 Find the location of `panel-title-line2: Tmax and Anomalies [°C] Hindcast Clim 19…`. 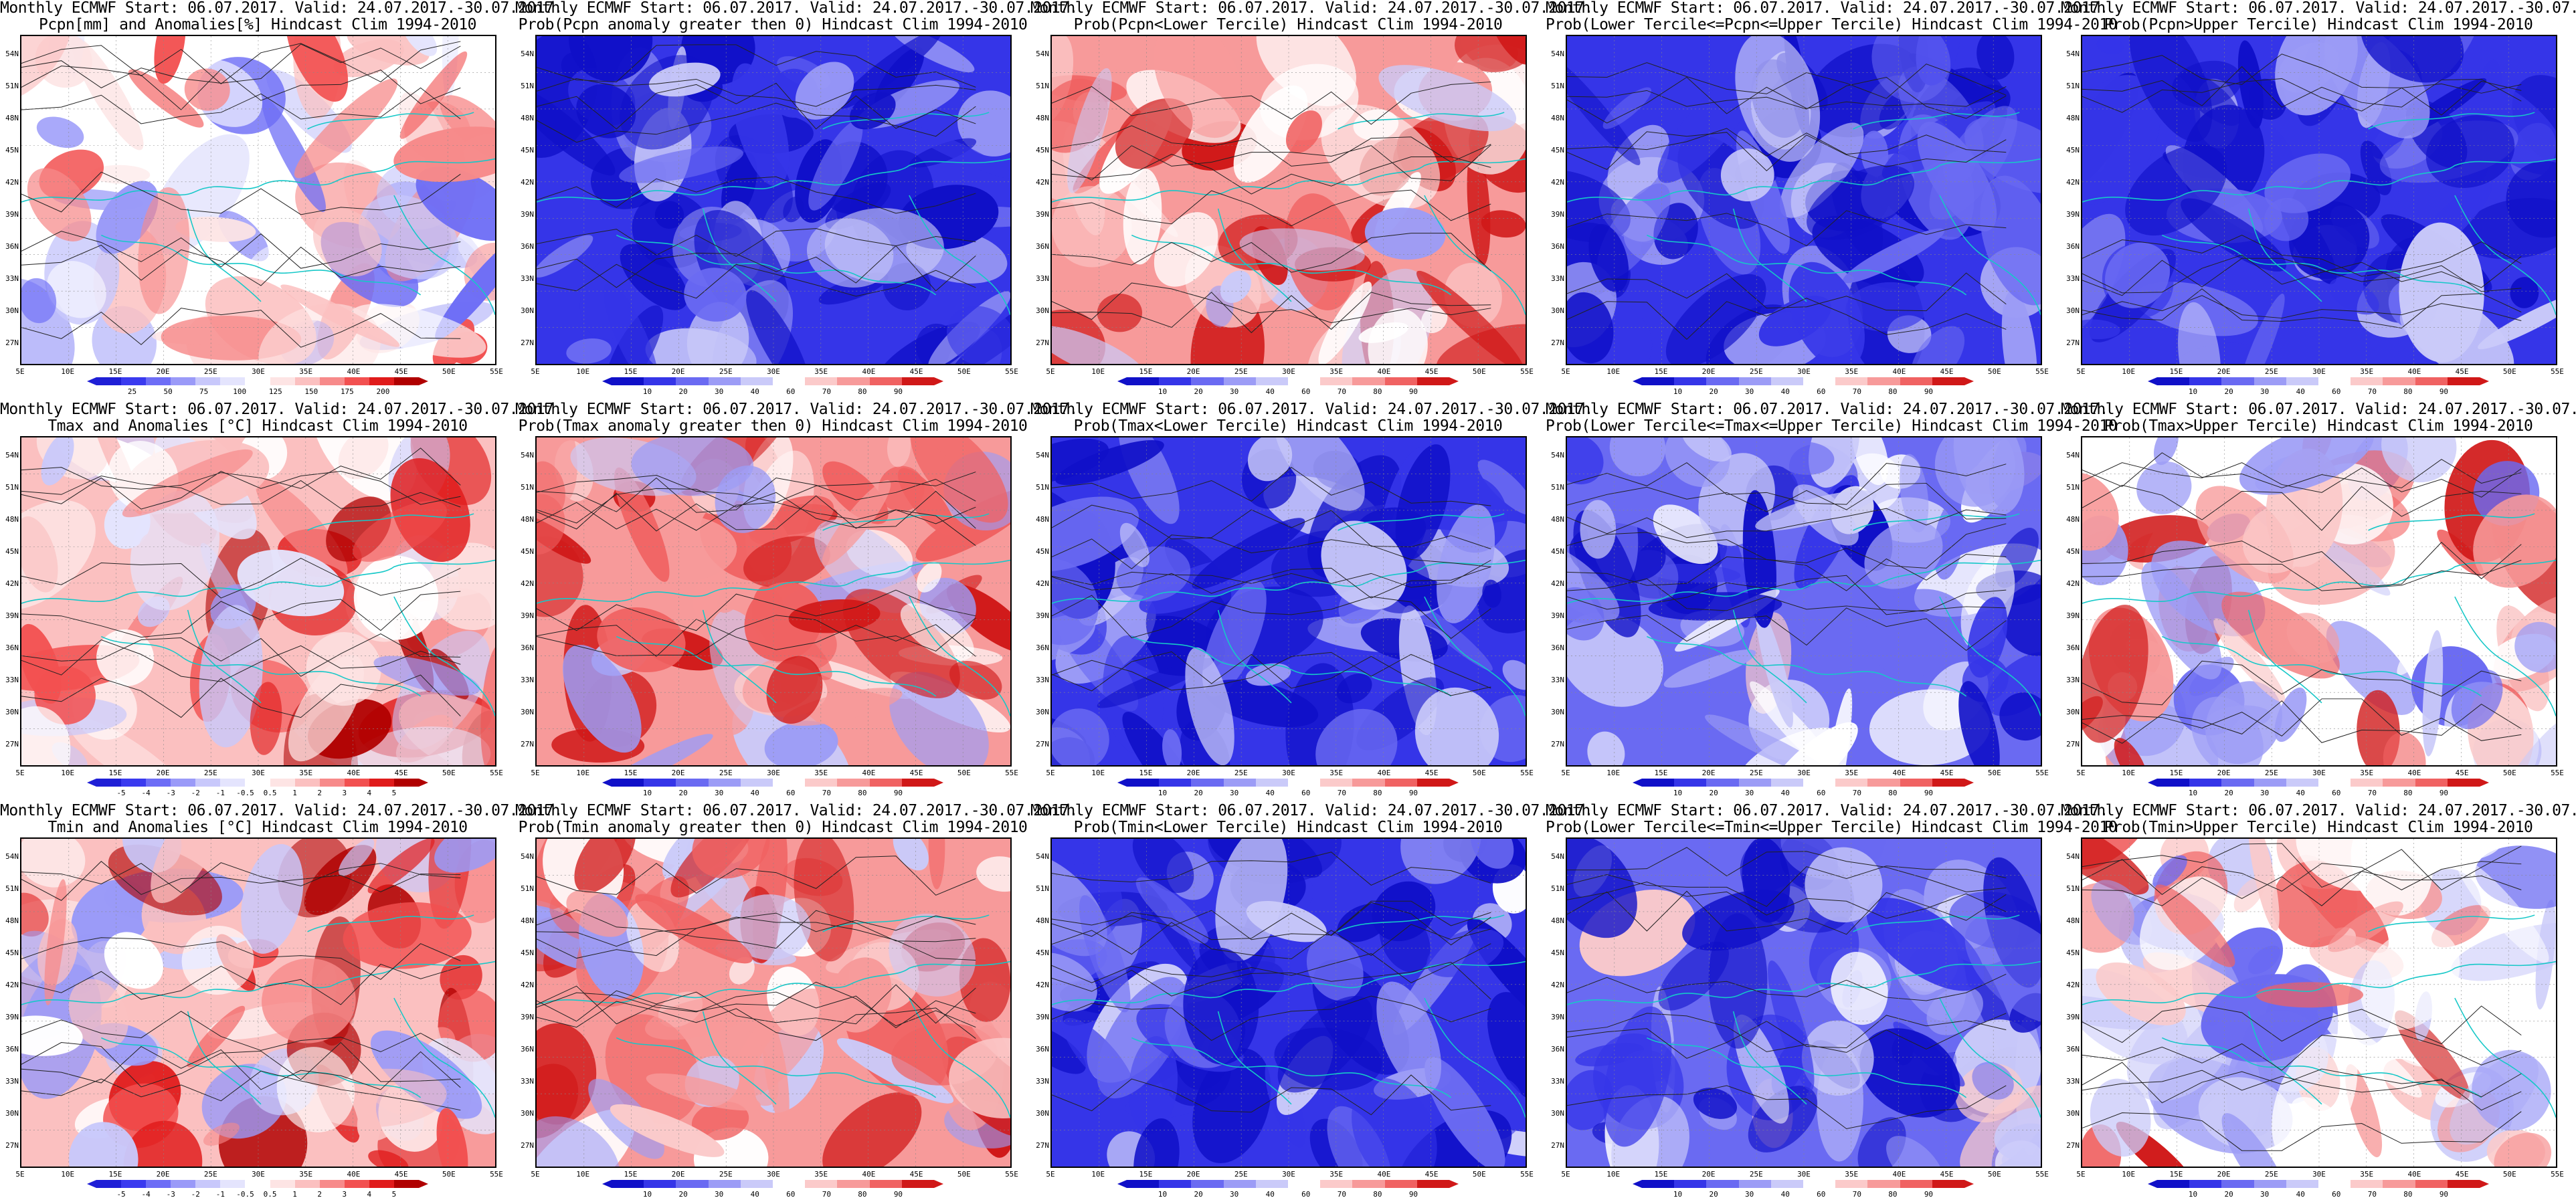

panel-title-line2: Tmax and Anomalies [°C] Hindcast Clim 19… is located at coordinates (258, 426).